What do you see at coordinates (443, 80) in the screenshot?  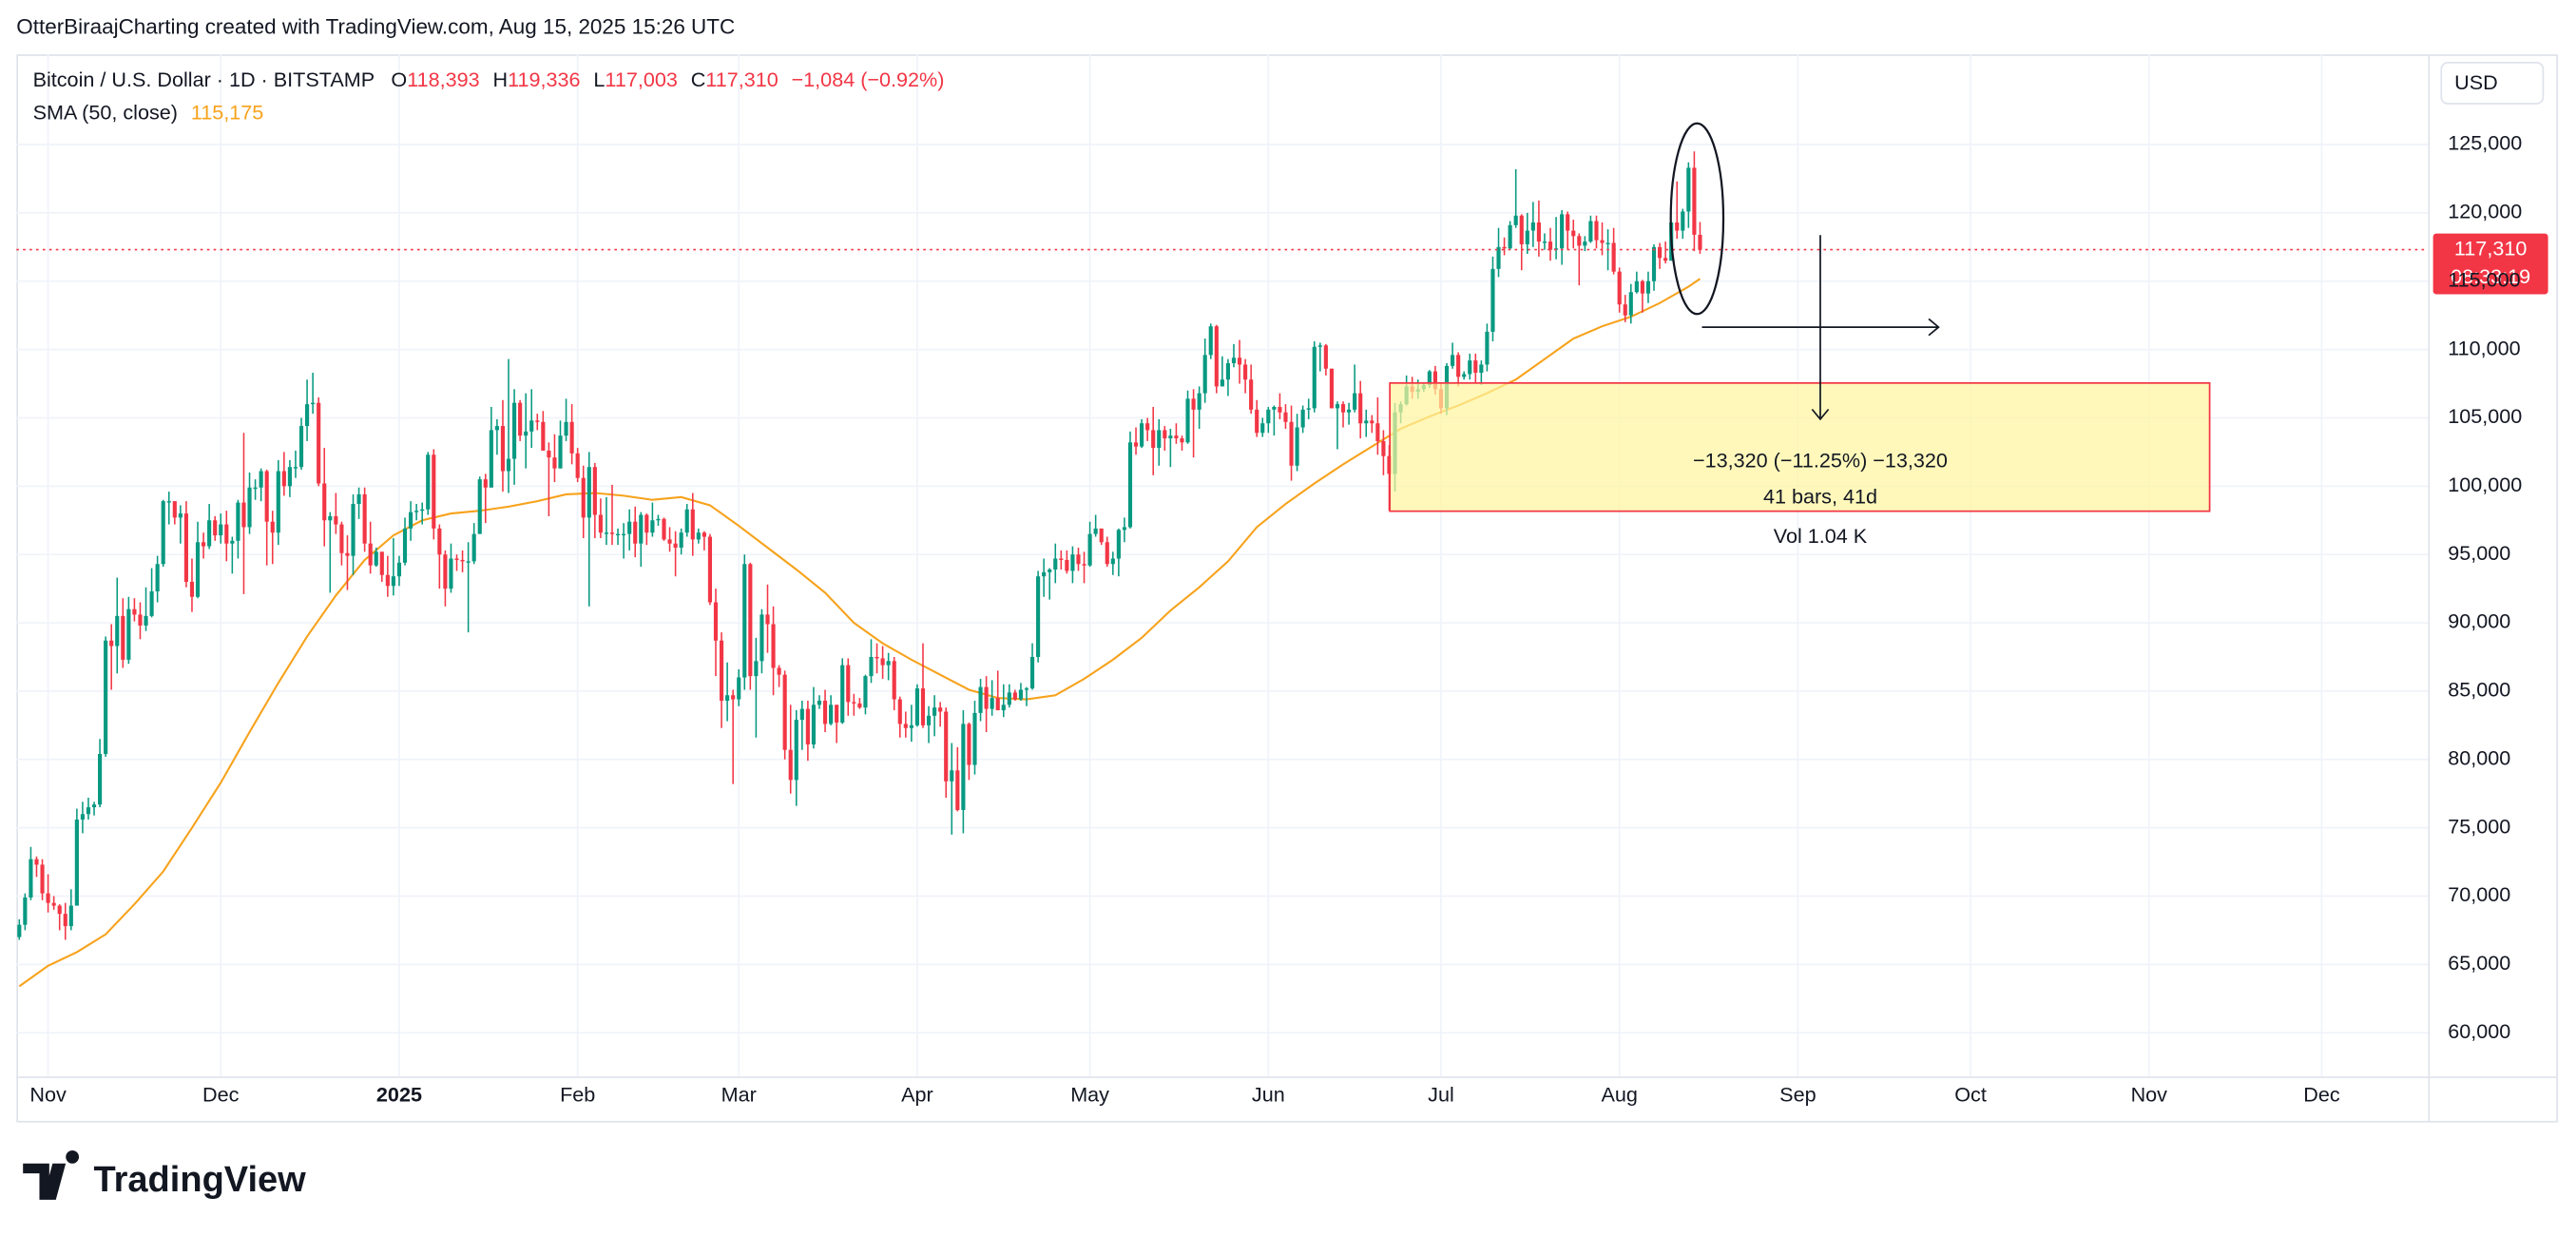 I see `legend-value: 118,393` at bounding box center [443, 80].